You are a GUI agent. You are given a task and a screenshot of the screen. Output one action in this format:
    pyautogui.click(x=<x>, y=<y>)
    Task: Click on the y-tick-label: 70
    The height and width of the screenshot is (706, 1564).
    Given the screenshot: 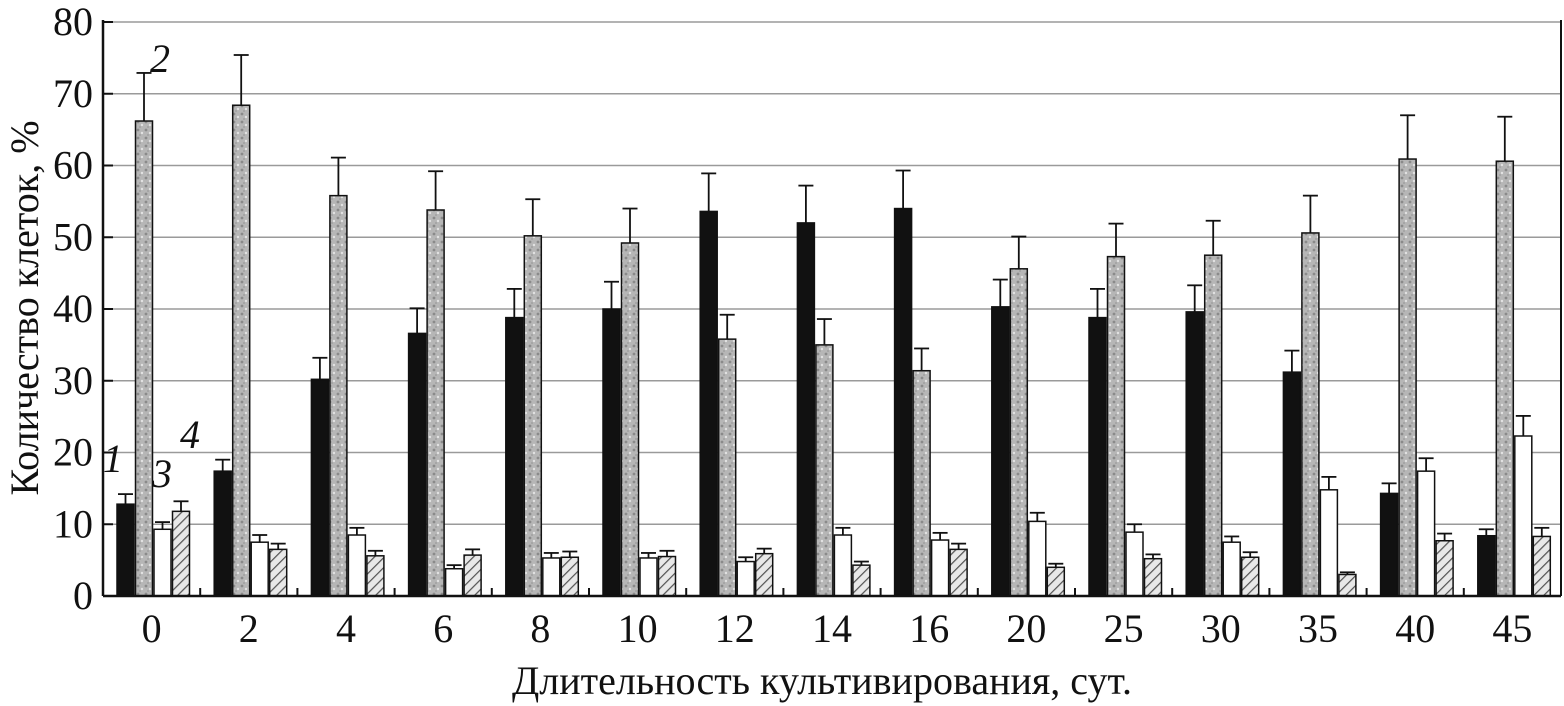 What is the action you would take?
    pyautogui.click(x=73, y=93)
    